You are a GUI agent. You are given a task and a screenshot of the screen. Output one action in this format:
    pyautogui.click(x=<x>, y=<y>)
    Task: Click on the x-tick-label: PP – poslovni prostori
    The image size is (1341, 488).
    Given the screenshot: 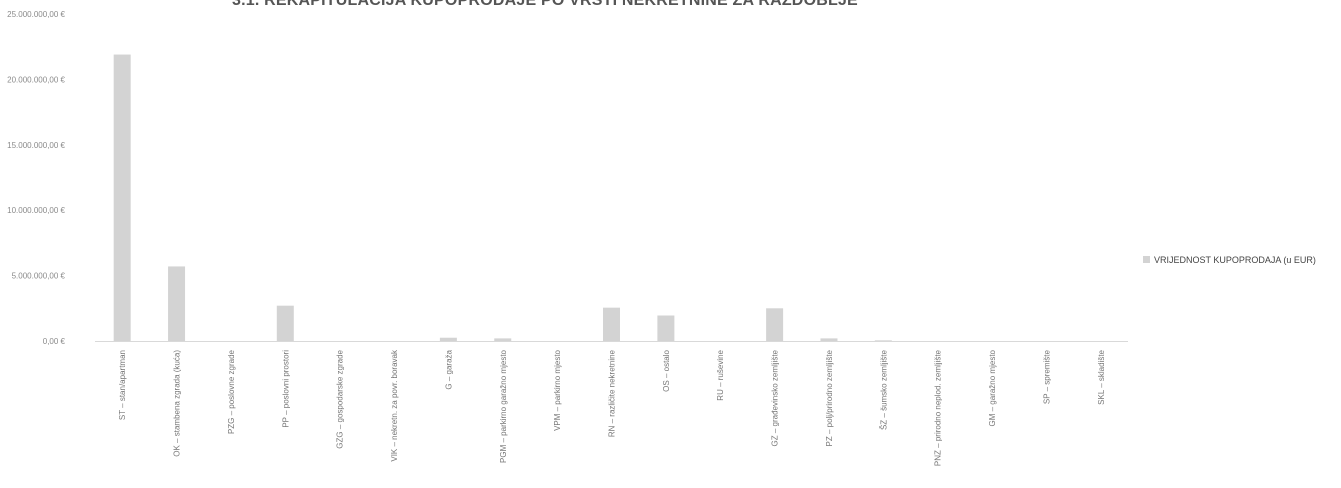 What is the action you would take?
    pyautogui.click(x=285, y=389)
    